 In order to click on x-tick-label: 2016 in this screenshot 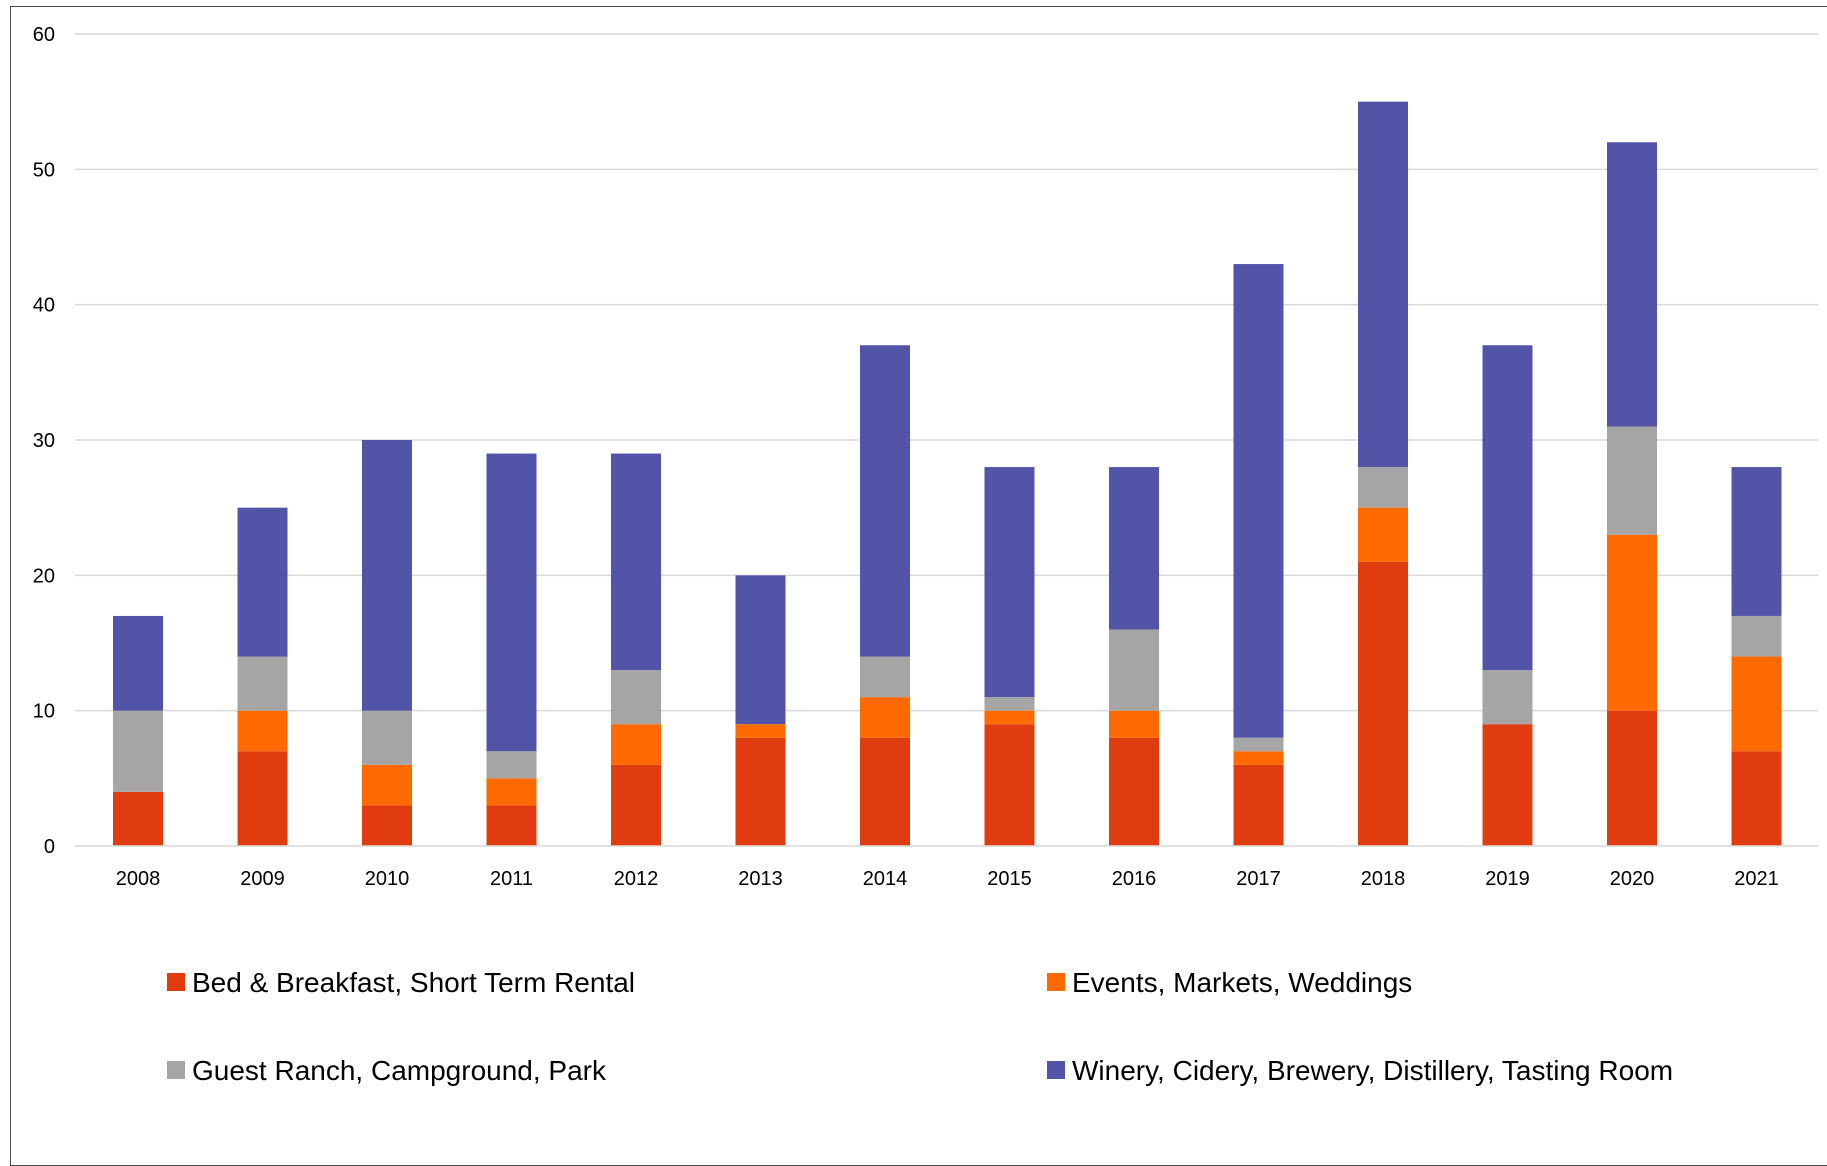, I will do `click(1134, 879)`.